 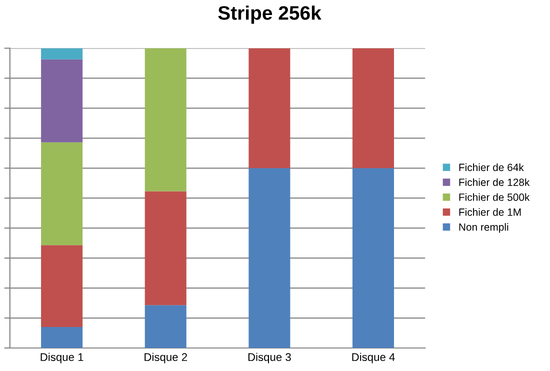 What do you see at coordinates (490, 212) in the screenshot?
I see `legend-label: Fichier de 1M` at bounding box center [490, 212].